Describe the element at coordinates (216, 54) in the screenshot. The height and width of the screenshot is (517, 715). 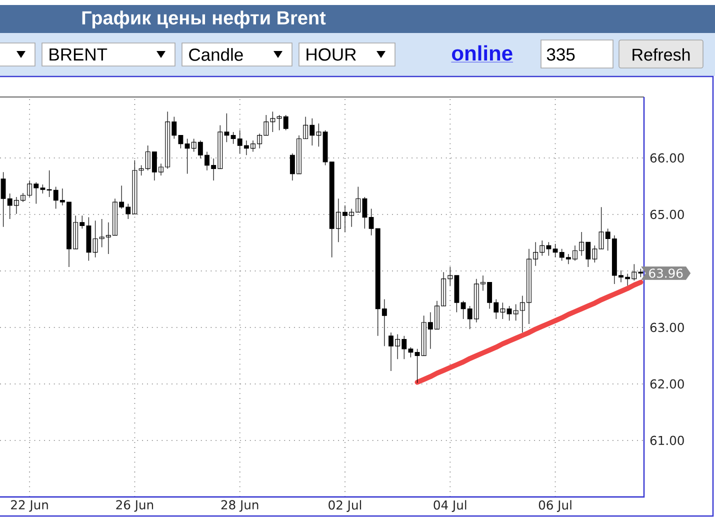
I see `text: Candle` at that location.